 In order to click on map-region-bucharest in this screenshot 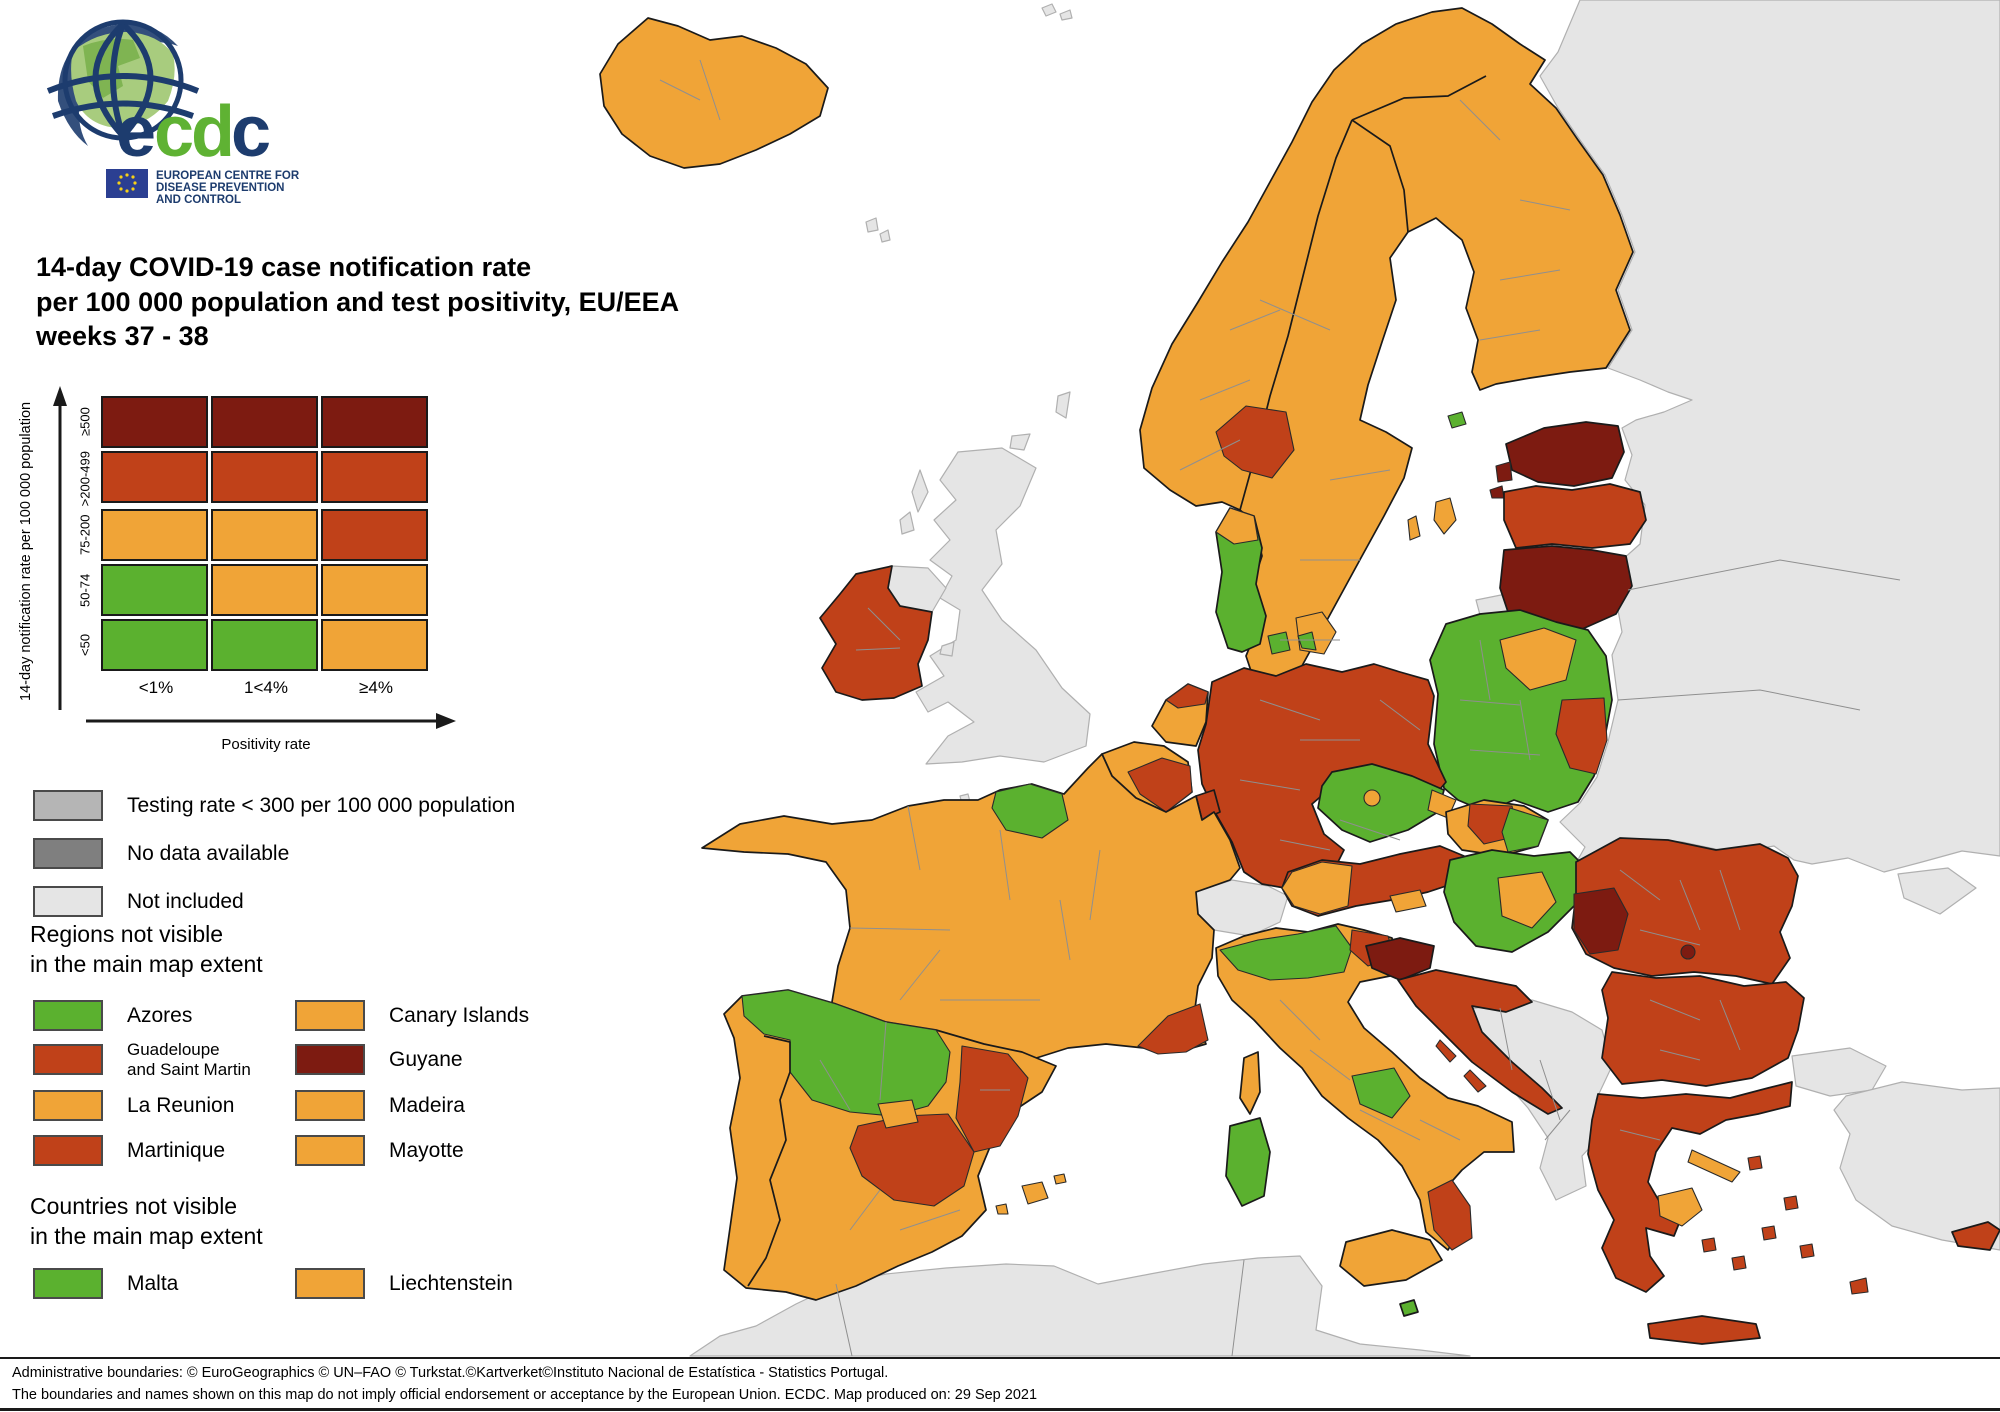, I will do `click(1688, 952)`.